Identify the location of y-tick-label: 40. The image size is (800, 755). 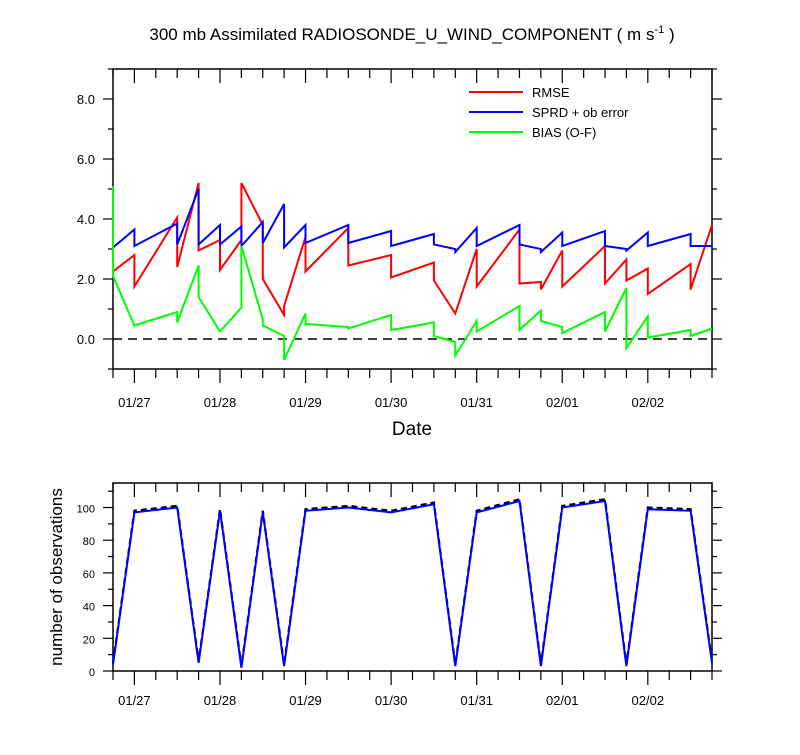
(89, 608).